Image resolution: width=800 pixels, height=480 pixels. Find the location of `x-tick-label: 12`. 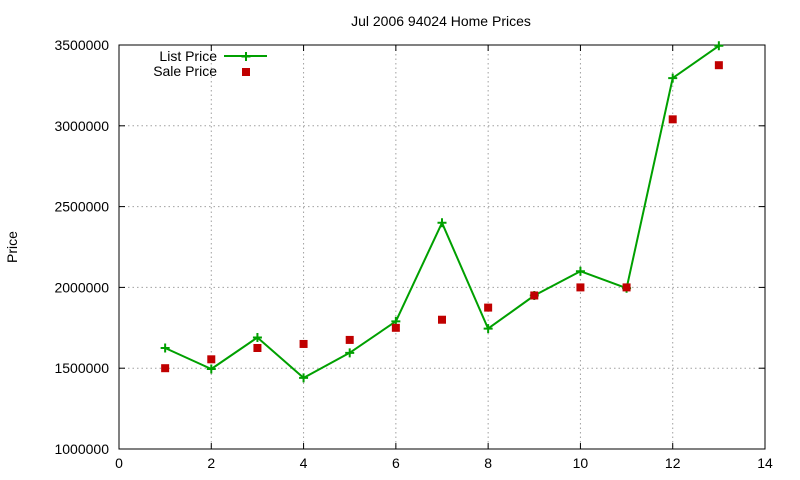

x-tick-label: 12 is located at coordinates (673, 463).